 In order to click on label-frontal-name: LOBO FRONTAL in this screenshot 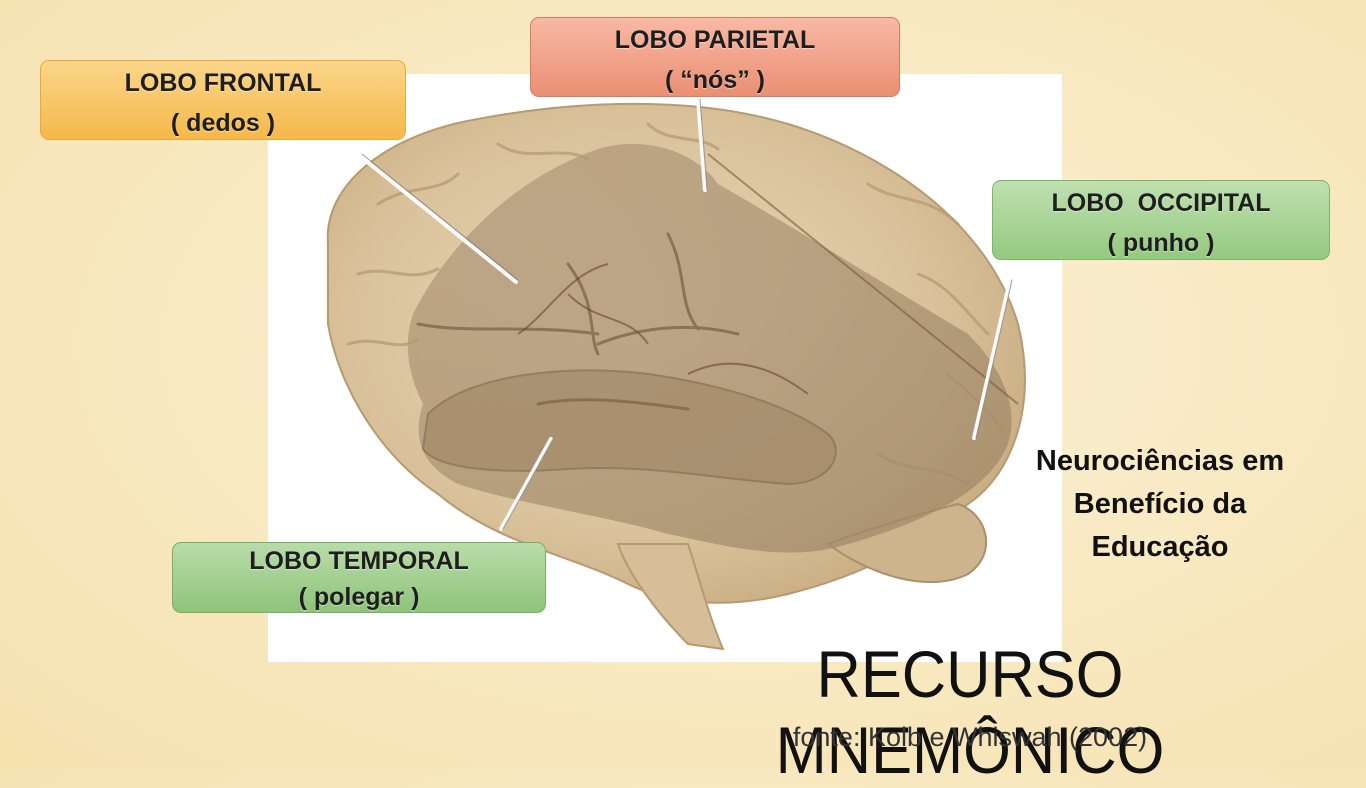, I will do `click(223, 83)`.